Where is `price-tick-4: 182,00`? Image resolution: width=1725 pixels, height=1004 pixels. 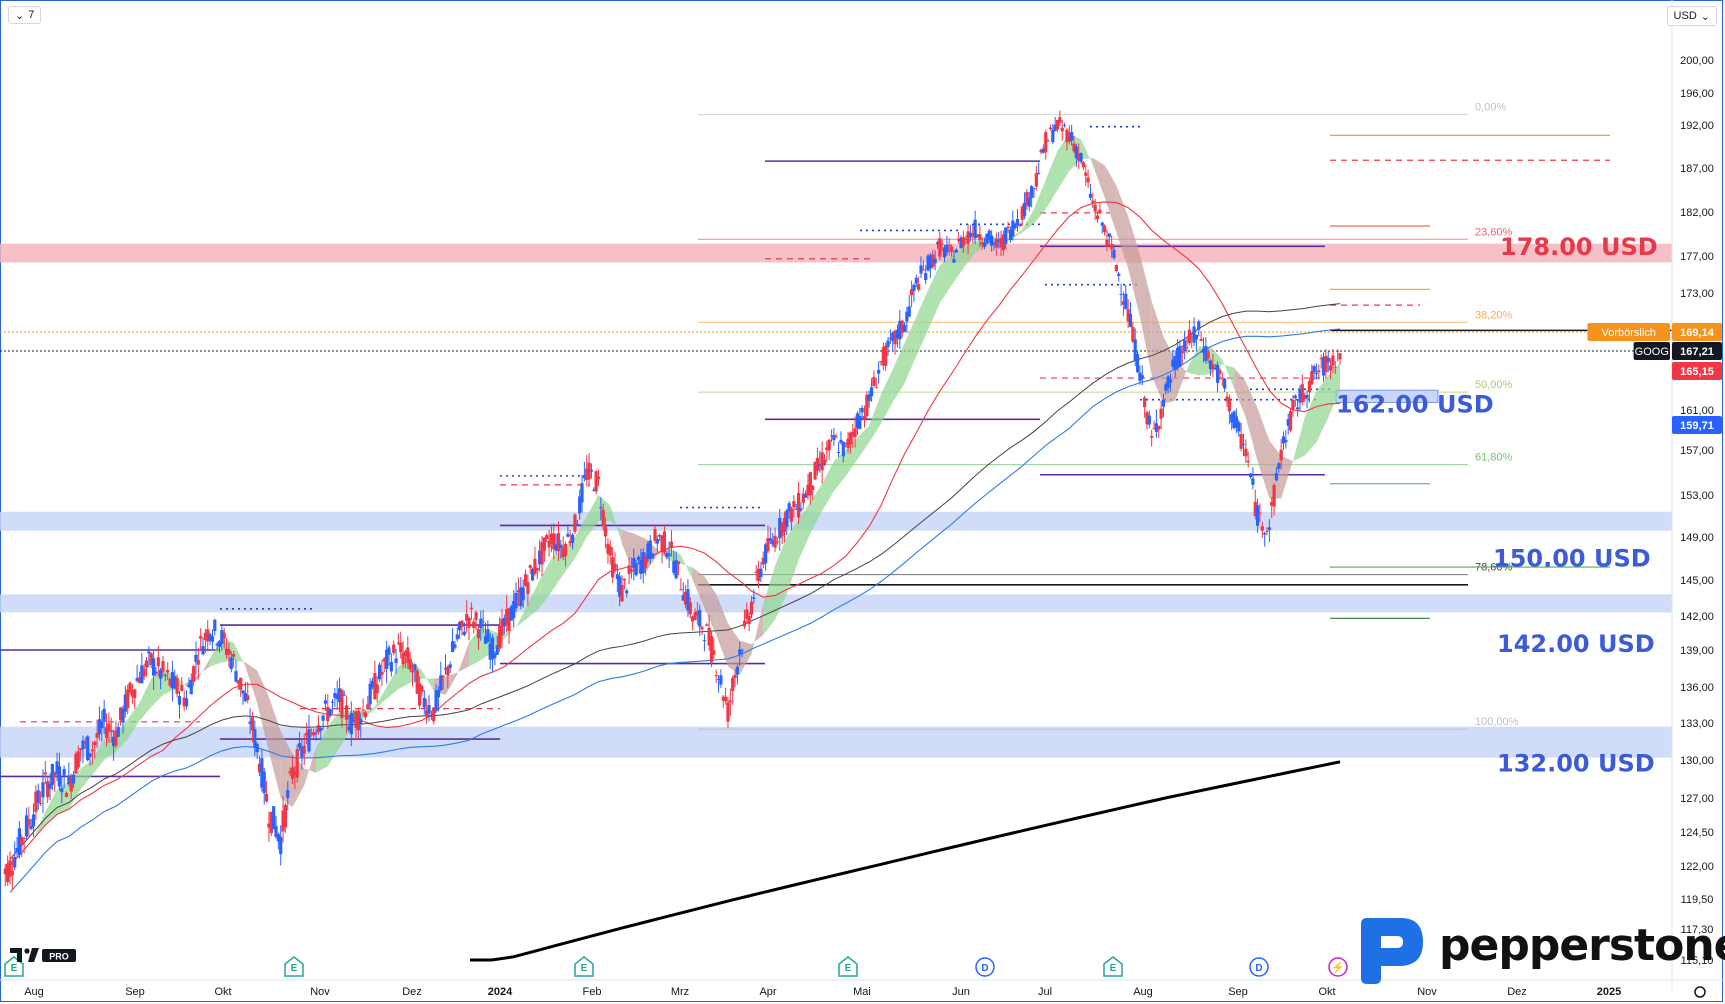
price-tick-4: 182,00 is located at coordinates (1697, 213).